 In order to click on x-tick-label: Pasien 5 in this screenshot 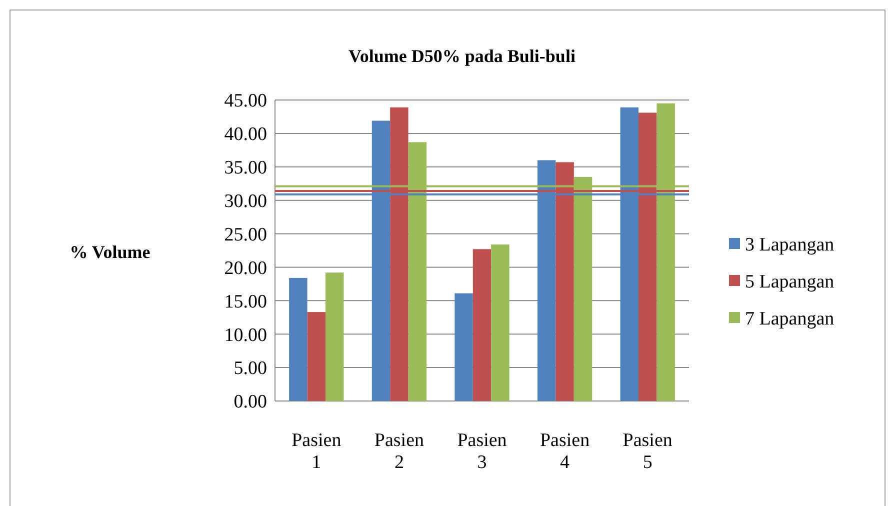, I will do `click(647, 451)`.